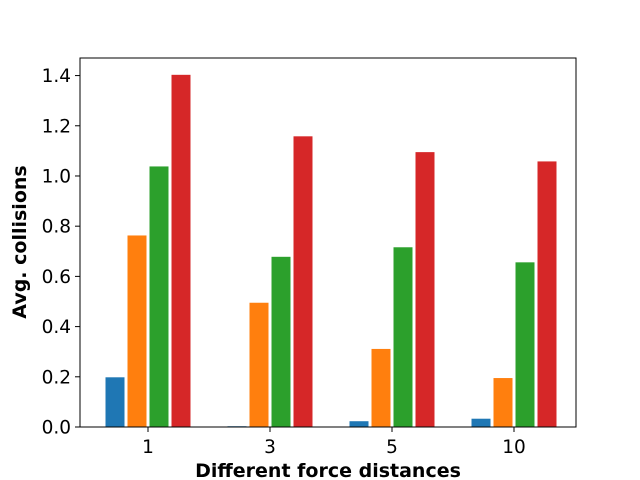 Image resolution: width=640 pixels, height=480 pixels. I want to click on x-axis-label: Different force distances, so click(328, 470).